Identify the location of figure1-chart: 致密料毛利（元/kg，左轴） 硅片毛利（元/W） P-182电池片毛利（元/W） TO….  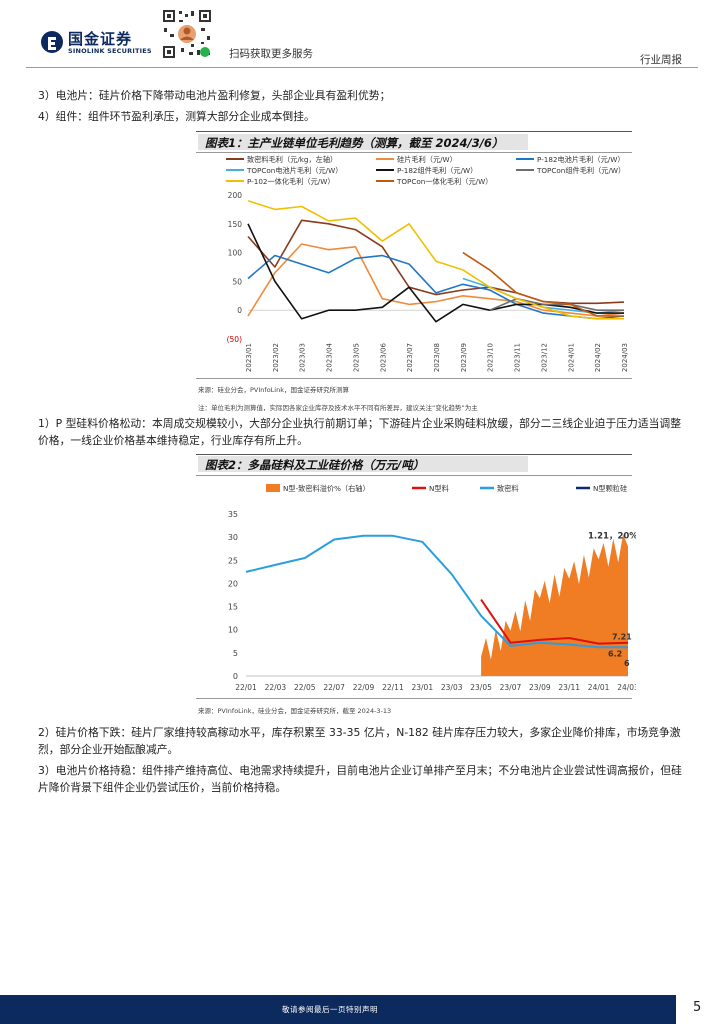
(427, 263).